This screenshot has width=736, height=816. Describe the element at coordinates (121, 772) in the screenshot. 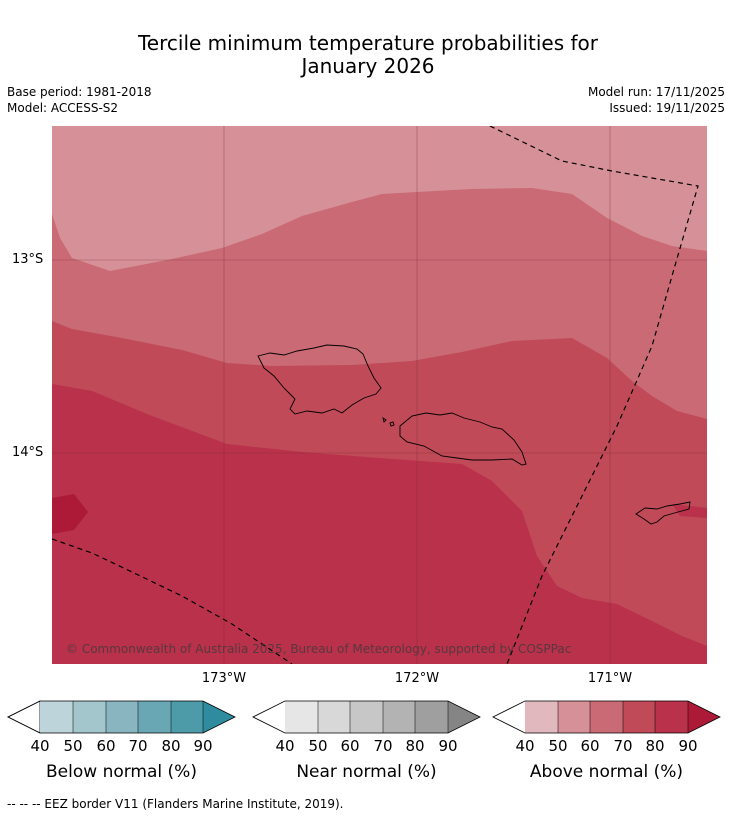

I see `legend-title-below: Below normal (%)` at that location.